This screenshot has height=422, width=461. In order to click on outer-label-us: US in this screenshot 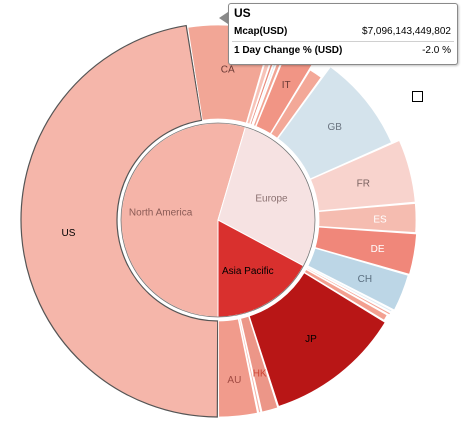, I will do `click(69, 233)`.